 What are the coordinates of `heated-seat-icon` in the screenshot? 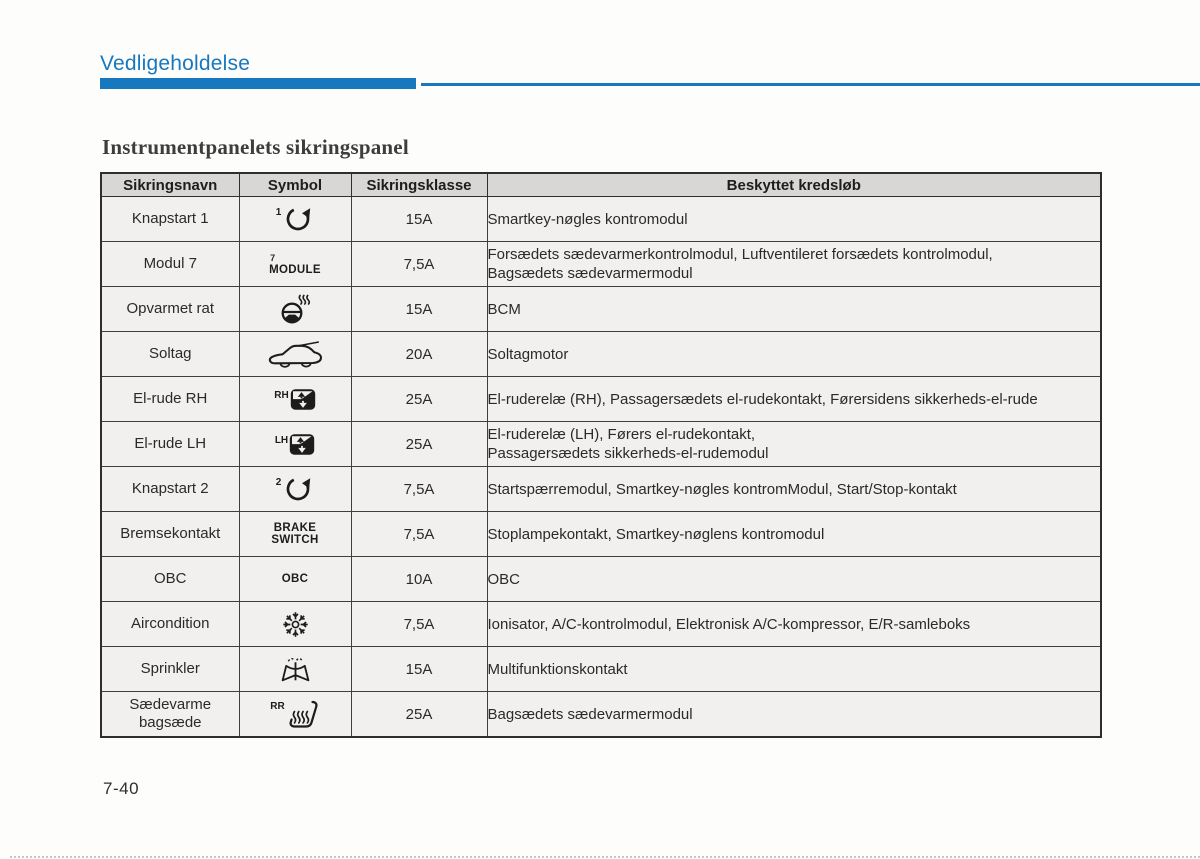 It's located at (303, 714).